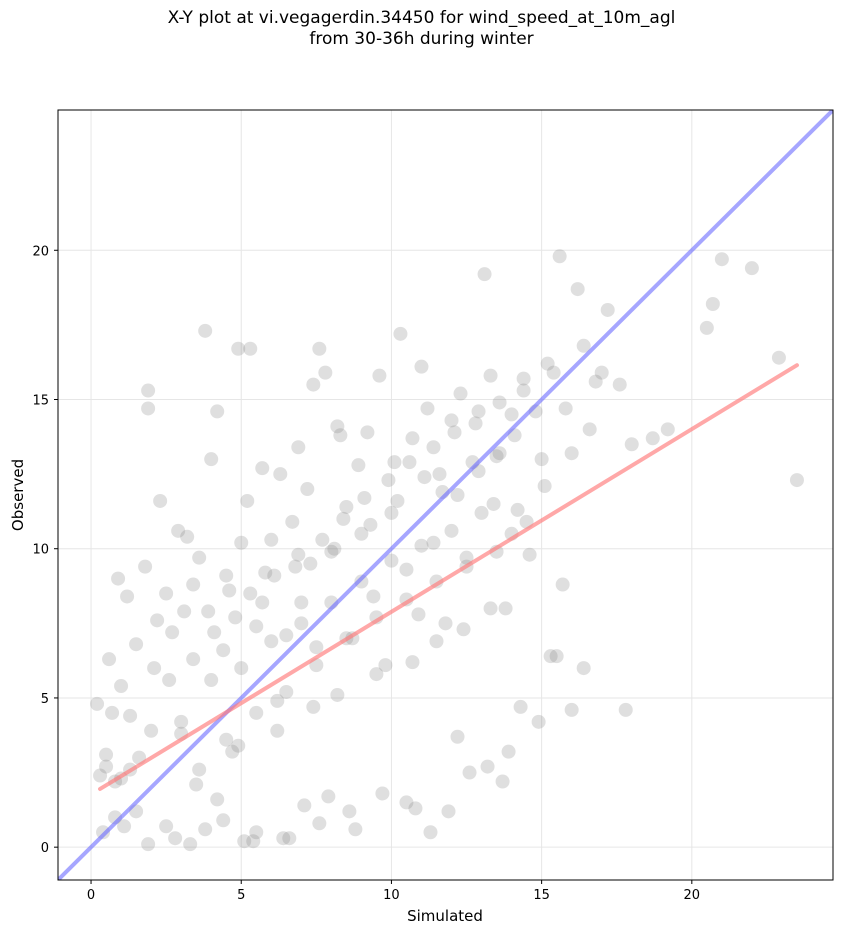 The image size is (843, 934). Describe the element at coordinates (40, 400) in the screenshot. I see `y-tick-label: 15` at that location.